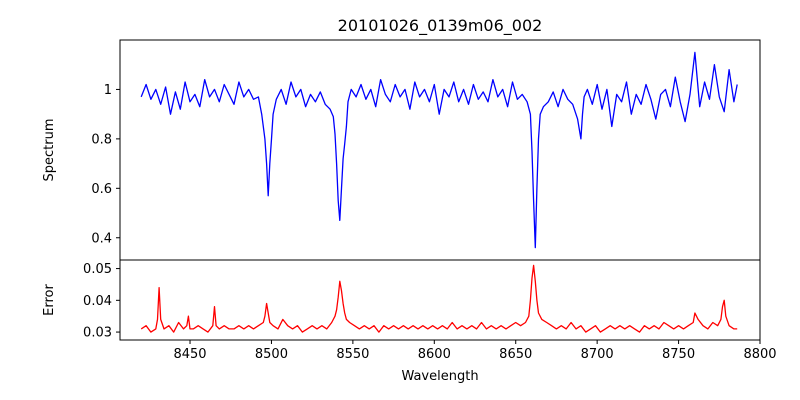  What do you see at coordinates (49, 300) in the screenshot?
I see `error-y-label: Error` at bounding box center [49, 300].